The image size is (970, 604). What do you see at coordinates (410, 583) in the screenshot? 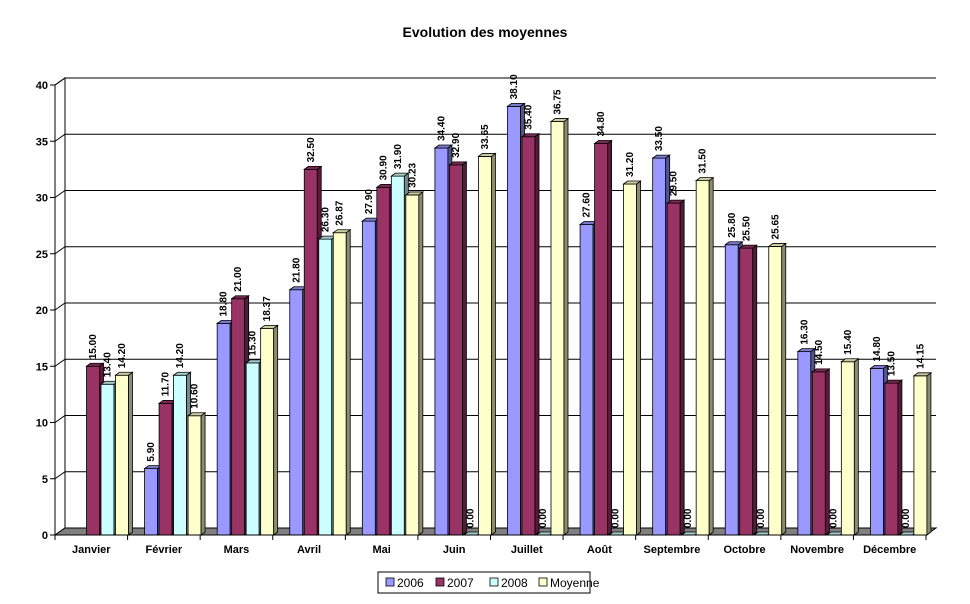
I see `legend-label: 2006` at bounding box center [410, 583].